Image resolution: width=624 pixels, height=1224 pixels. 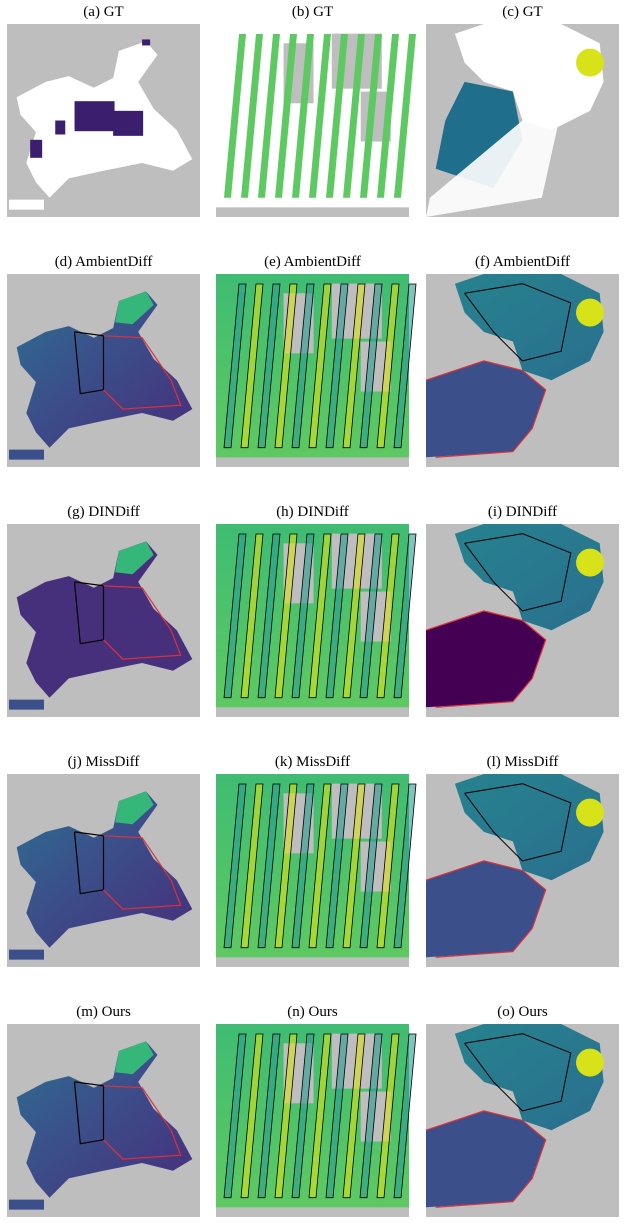 I want to click on panel-caption: (m) Ours, so click(x=103, y=1012).